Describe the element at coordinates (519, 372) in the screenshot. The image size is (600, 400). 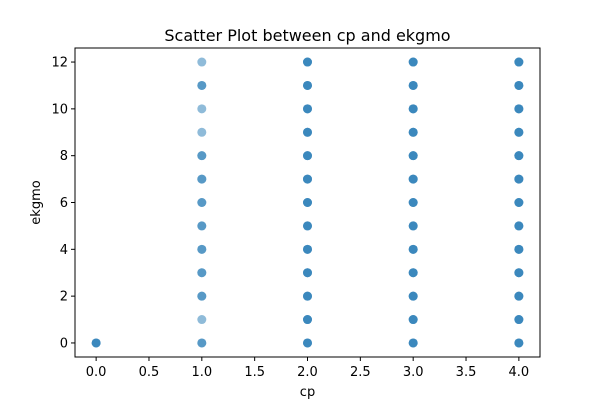
I see `x-tick-label: 4.0` at that location.